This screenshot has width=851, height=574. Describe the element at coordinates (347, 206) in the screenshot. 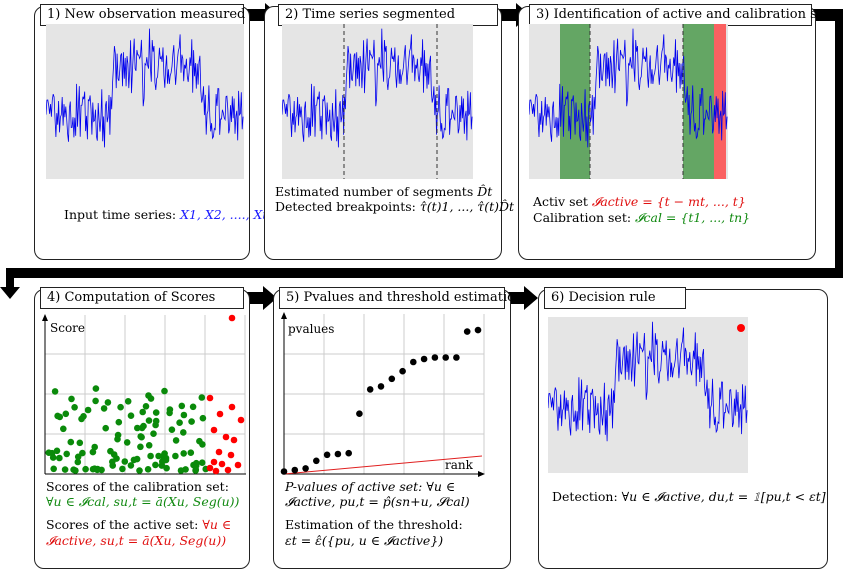

I see `step-2-line-2-prefix: Detected breakpoints:` at that location.